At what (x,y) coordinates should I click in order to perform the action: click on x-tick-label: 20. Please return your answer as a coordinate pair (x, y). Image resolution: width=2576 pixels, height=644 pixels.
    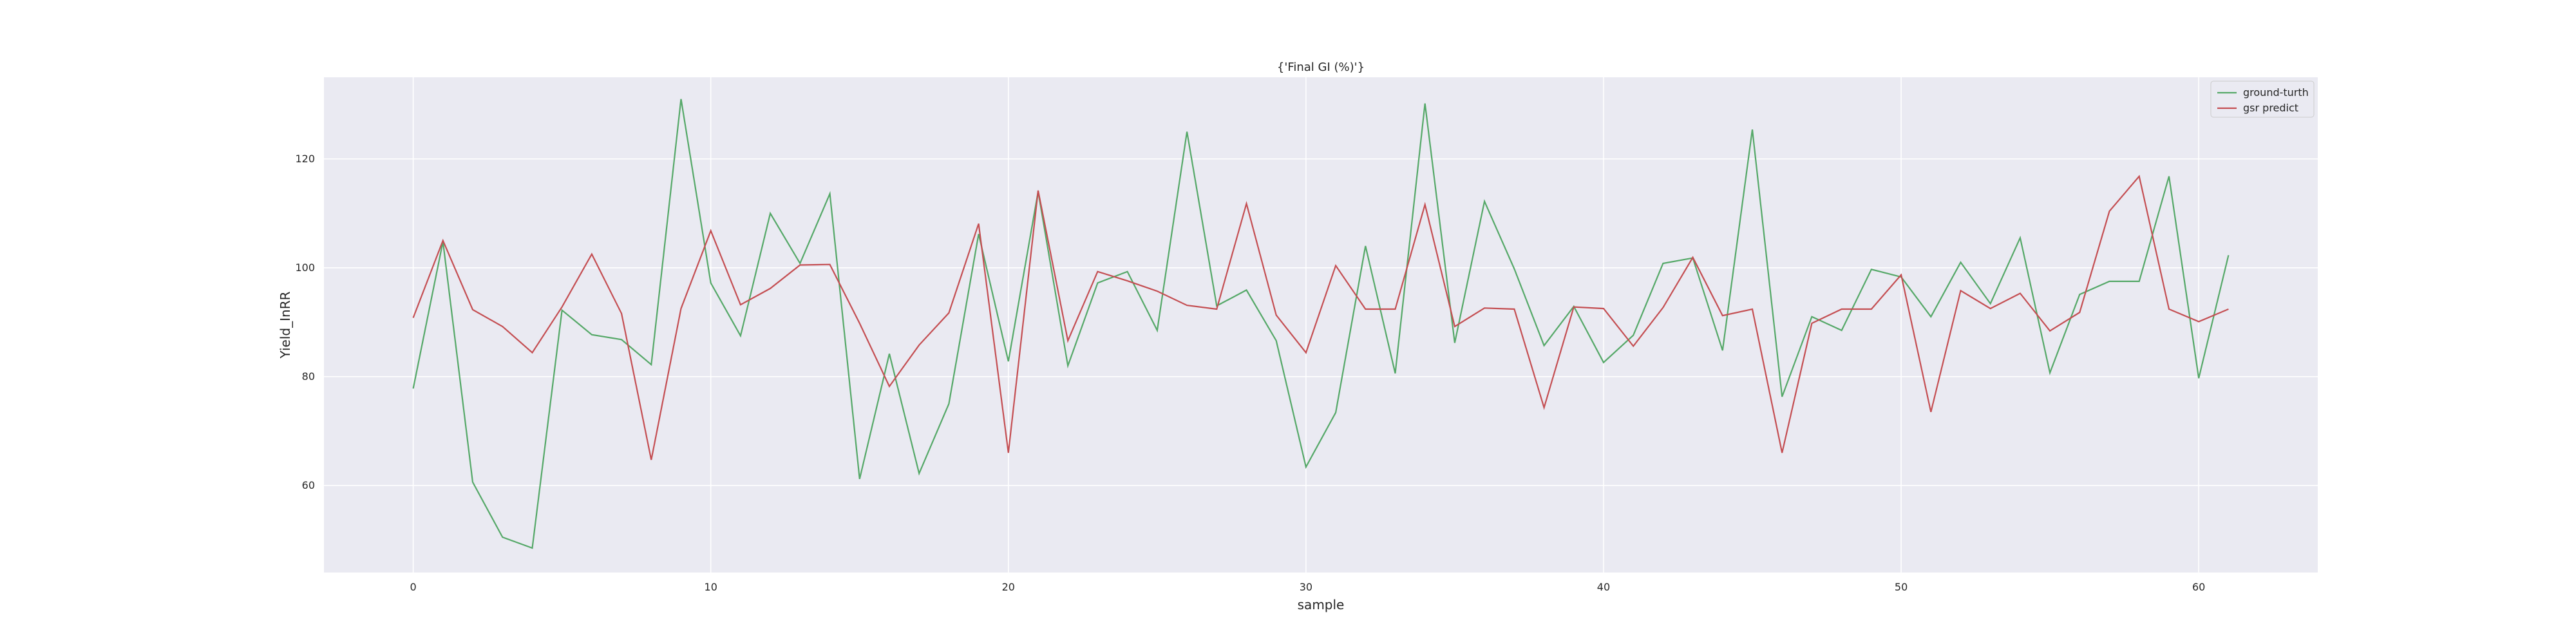
    Looking at the image, I should click on (1008, 587).